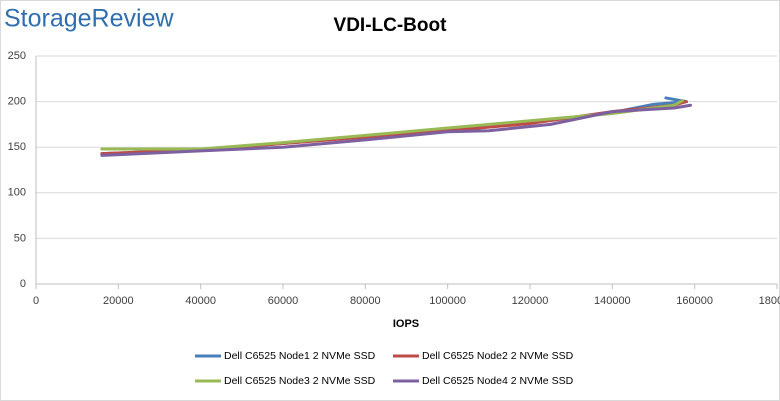  I want to click on series-line, so click(396, 130).